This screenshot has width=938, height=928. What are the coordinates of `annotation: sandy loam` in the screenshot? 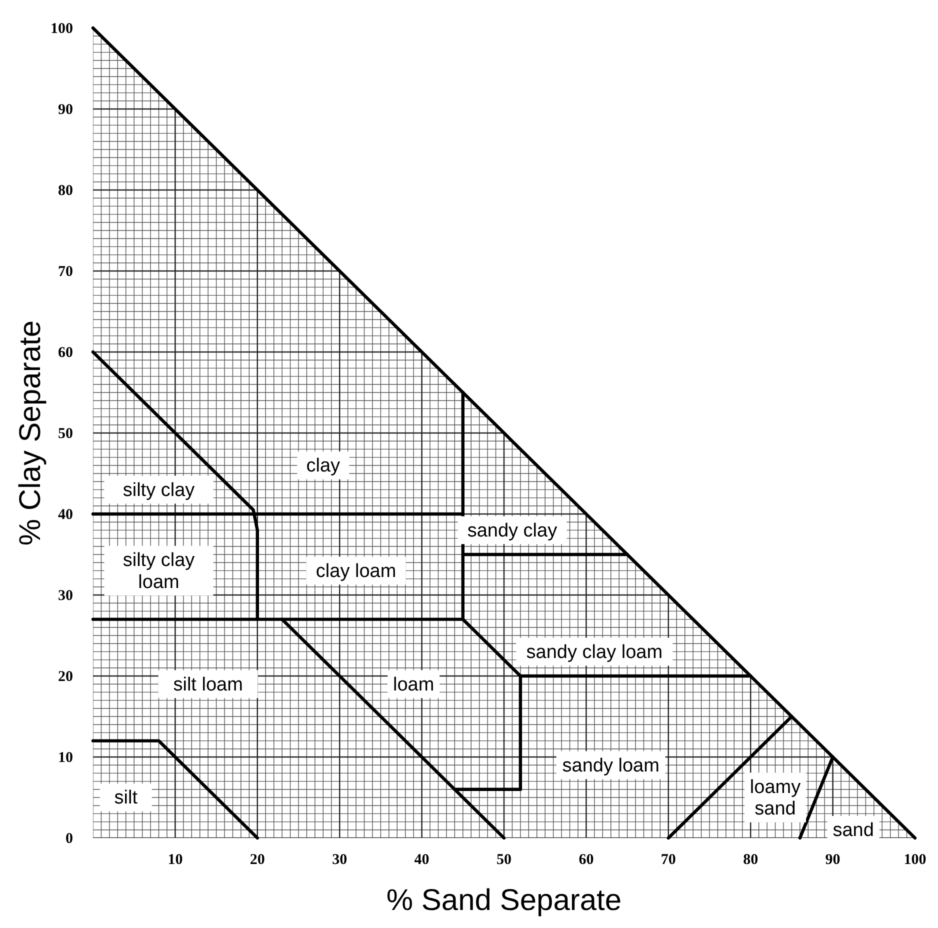 It's located at (611, 765).